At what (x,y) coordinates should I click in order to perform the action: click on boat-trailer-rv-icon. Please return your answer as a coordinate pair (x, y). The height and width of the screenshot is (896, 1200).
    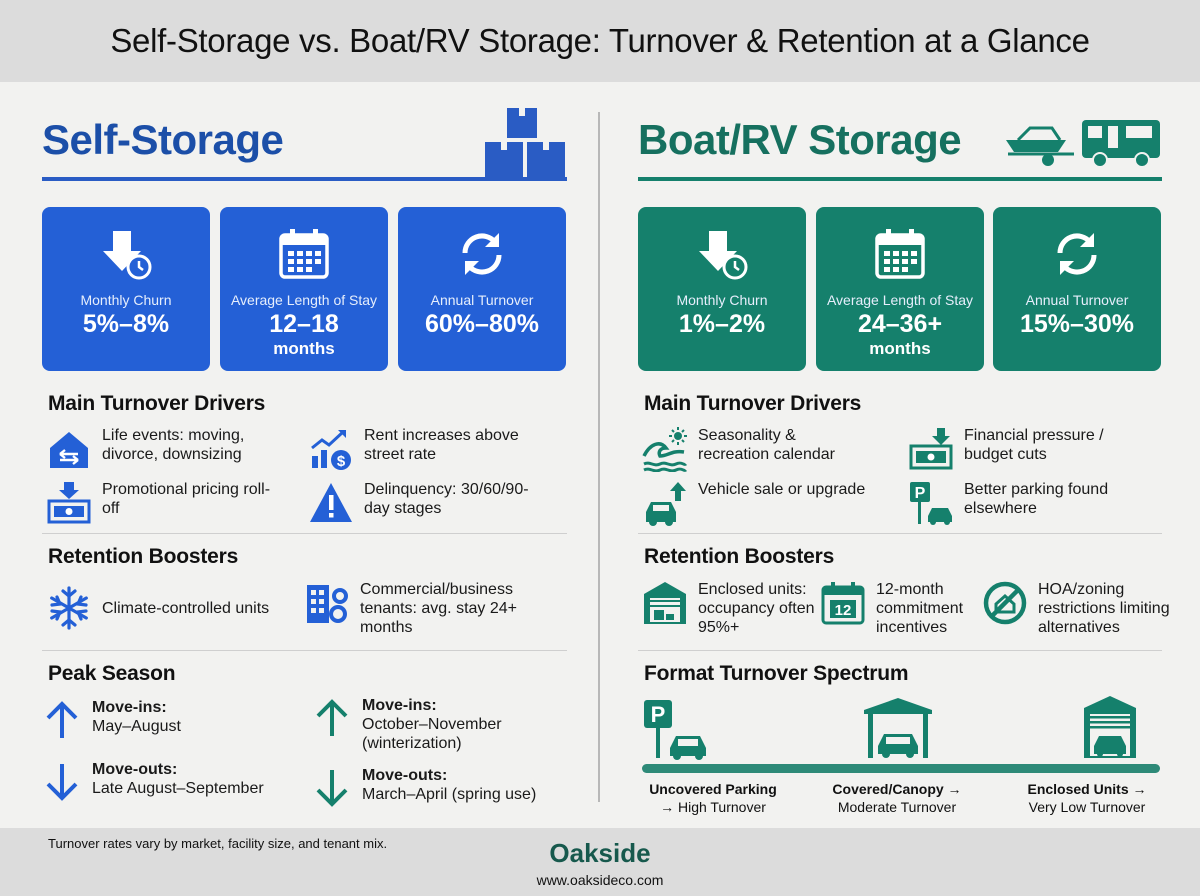
    Looking at the image, I should click on (1083, 144).